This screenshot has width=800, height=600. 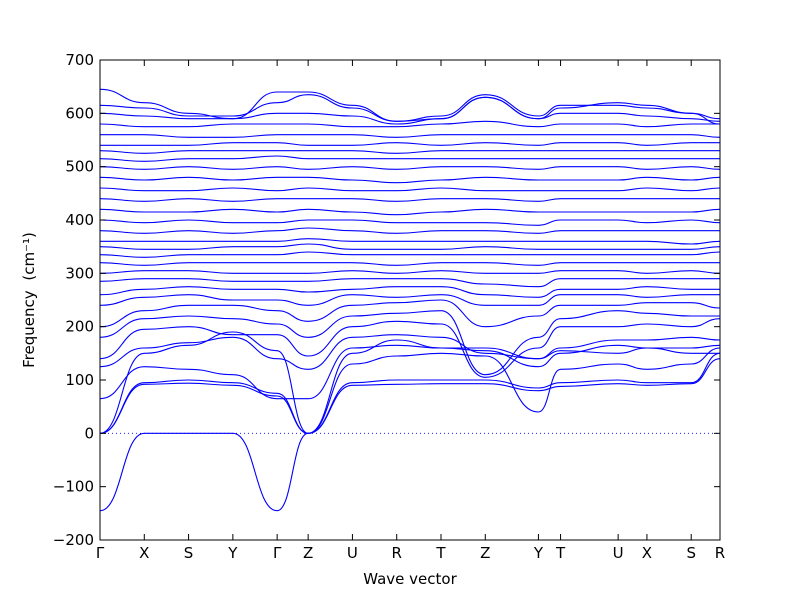 I want to click on x-tick-label-1: Γ, so click(x=100, y=553).